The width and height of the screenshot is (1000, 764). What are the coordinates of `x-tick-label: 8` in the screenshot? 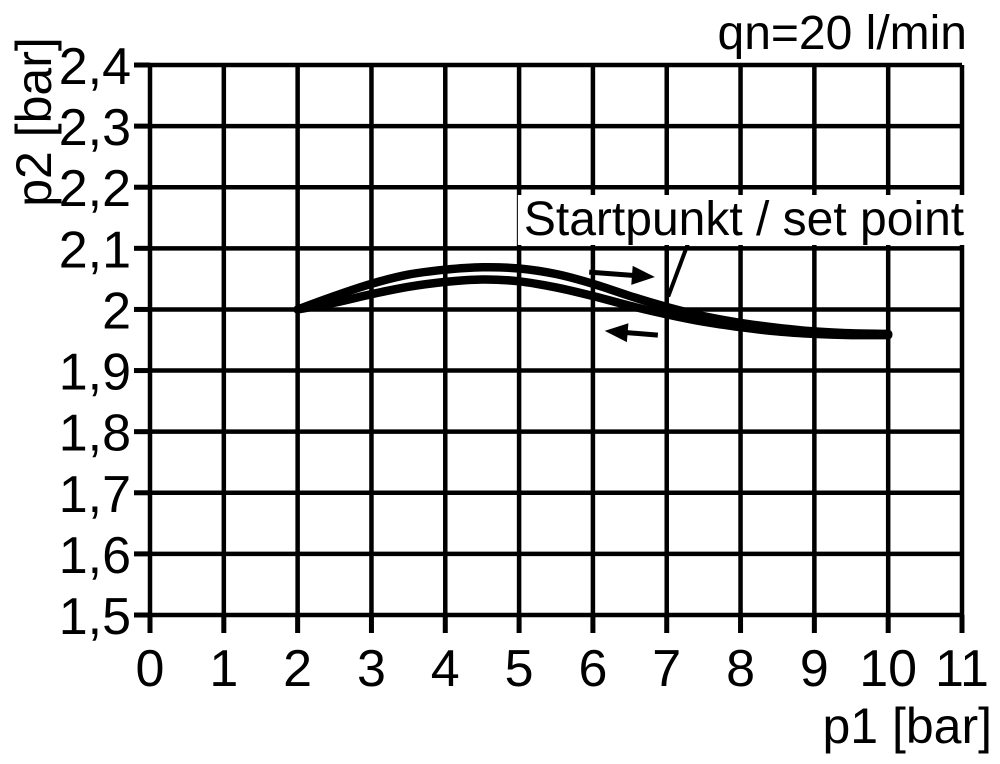 It's located at (740, 669).